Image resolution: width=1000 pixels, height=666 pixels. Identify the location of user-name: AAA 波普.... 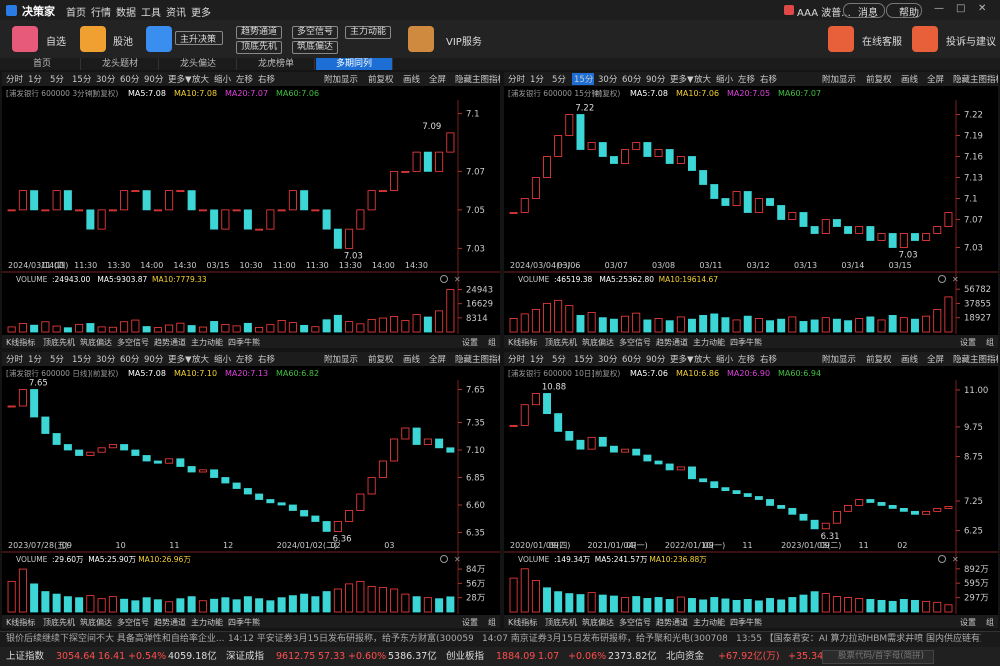
(824, 13).